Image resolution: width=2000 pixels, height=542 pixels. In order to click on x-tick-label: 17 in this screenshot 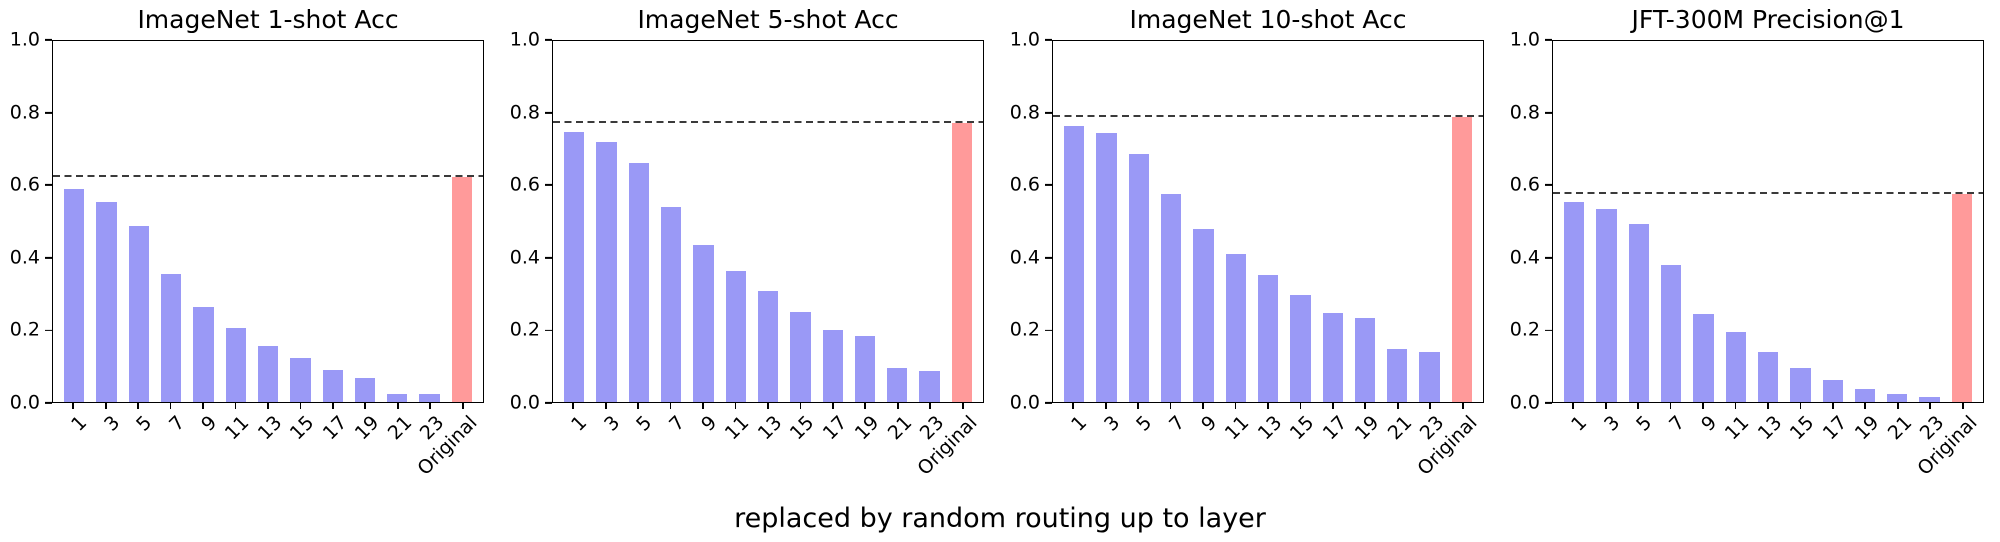, I will do `click(1835, 428)`.